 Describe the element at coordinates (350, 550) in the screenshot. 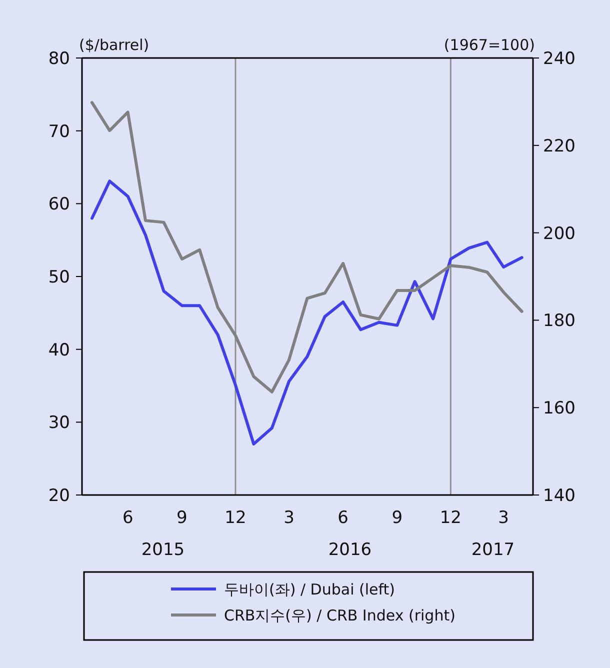

I see `text: 2016` at that location.